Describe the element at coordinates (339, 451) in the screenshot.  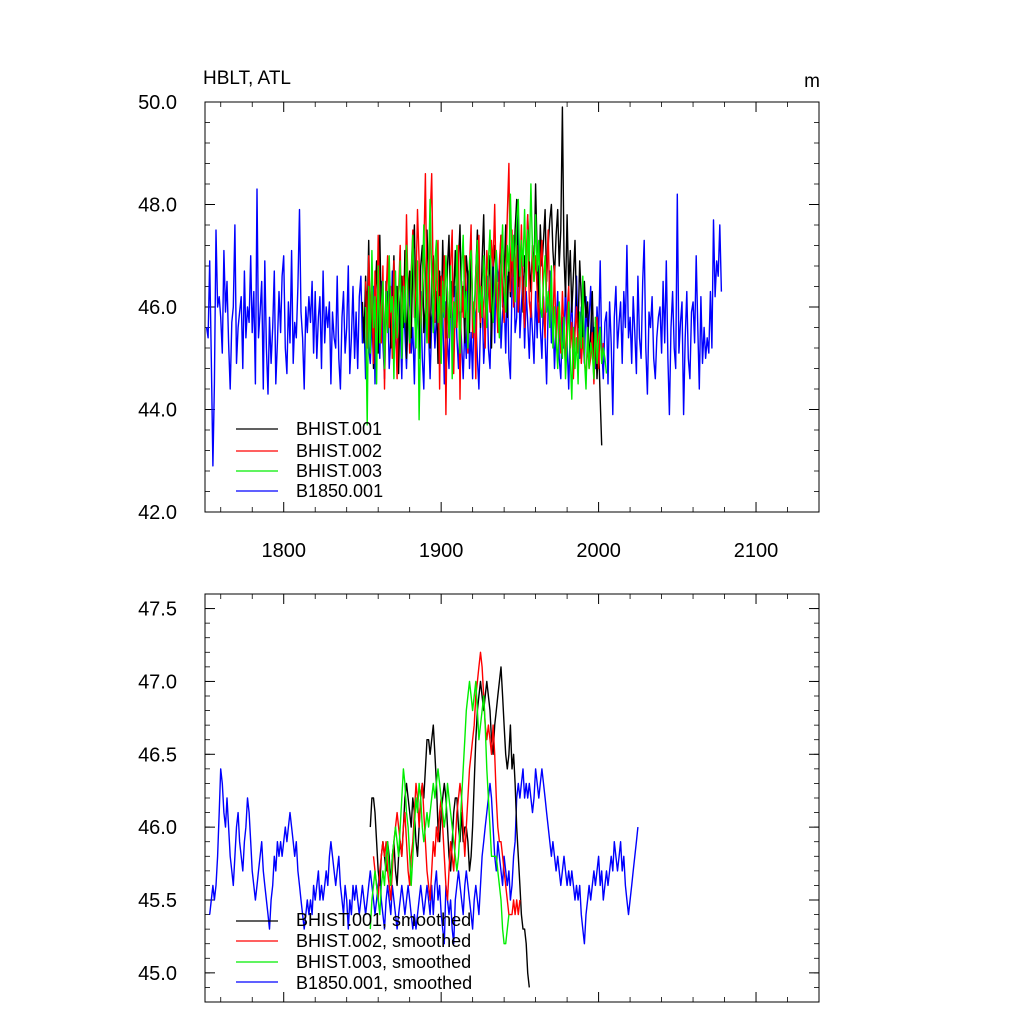
I see `legend-entry: BHIST.002` at that location.